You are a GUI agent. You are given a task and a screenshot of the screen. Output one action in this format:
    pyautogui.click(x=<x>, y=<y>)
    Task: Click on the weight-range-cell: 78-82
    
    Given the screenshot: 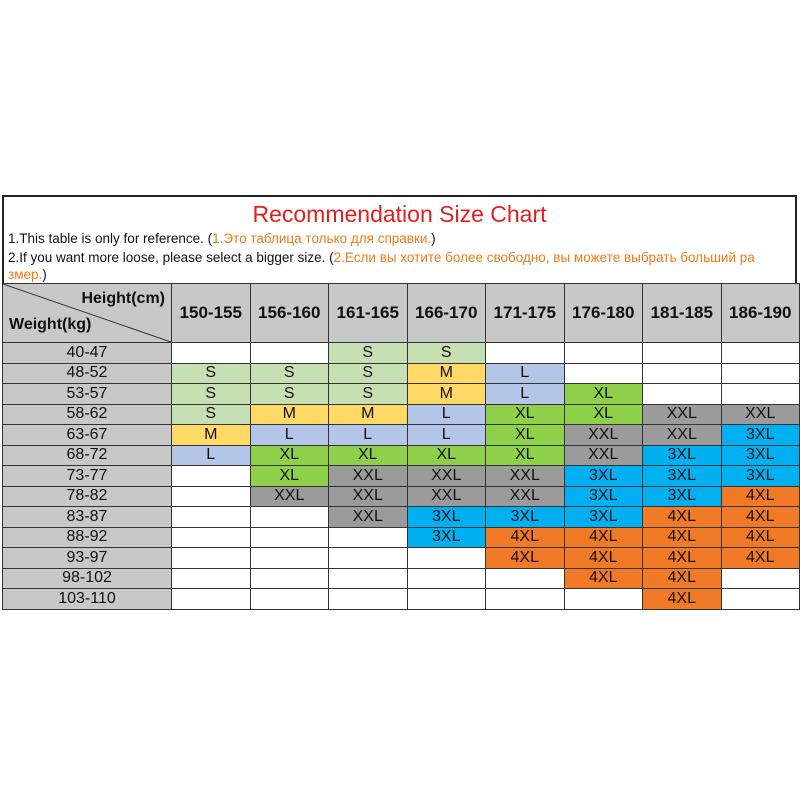 What is the action you would take?
    pyautogui.click(x=87, y=496)
    